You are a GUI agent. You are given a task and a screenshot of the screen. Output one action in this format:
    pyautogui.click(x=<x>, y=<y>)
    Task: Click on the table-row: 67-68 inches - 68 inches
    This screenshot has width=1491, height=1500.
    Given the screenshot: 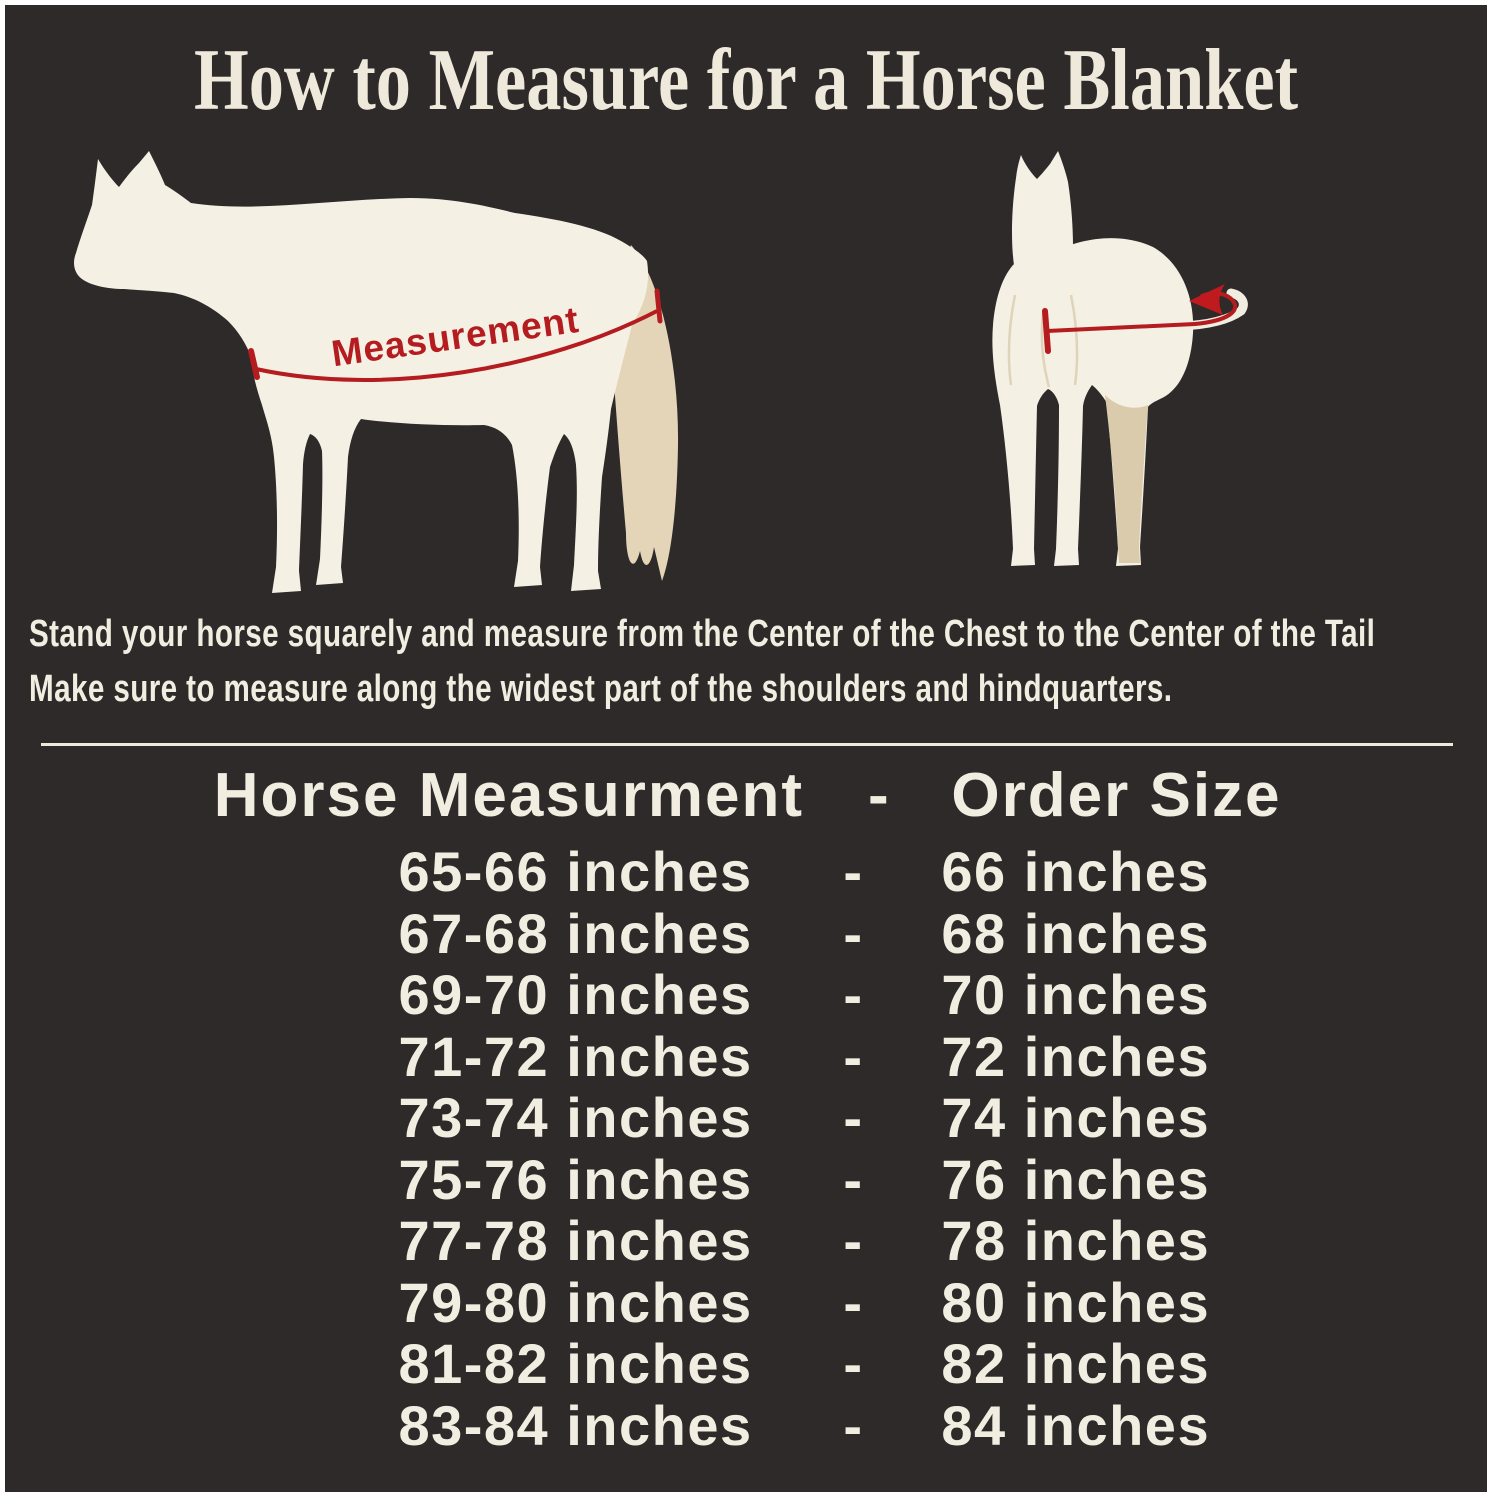 What is the action you would take?
    pyautogui.click(x=746, y=933)
    